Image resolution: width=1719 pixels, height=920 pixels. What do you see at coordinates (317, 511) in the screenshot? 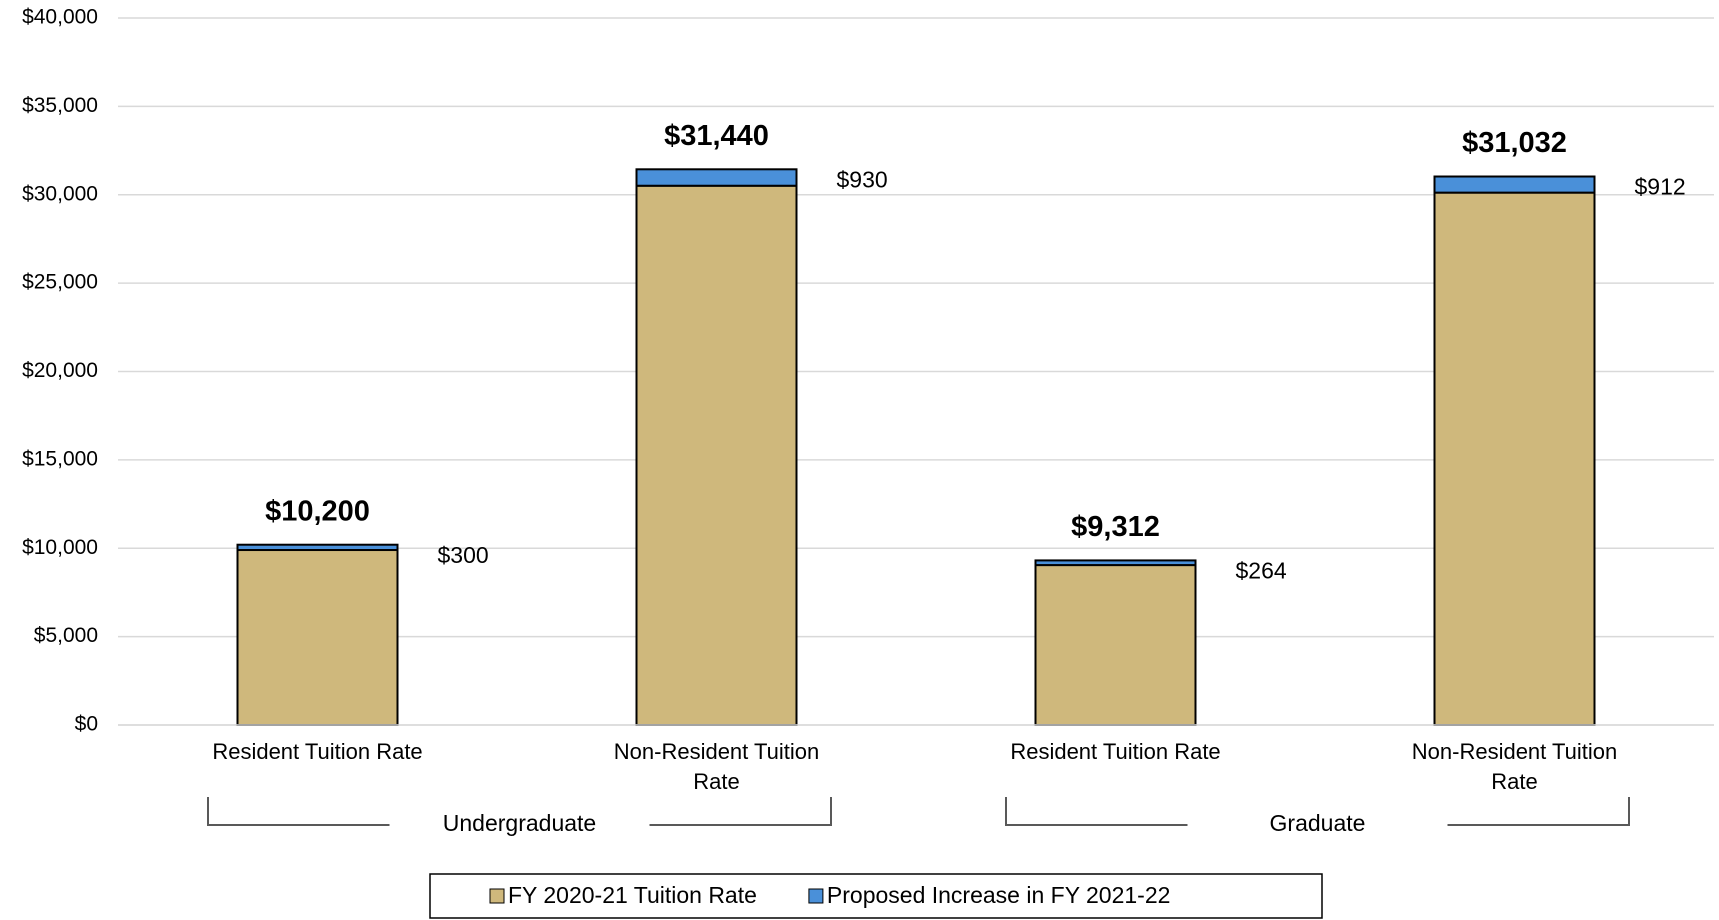
I see `total-label: $10,200` at bounding box center [317, 511].